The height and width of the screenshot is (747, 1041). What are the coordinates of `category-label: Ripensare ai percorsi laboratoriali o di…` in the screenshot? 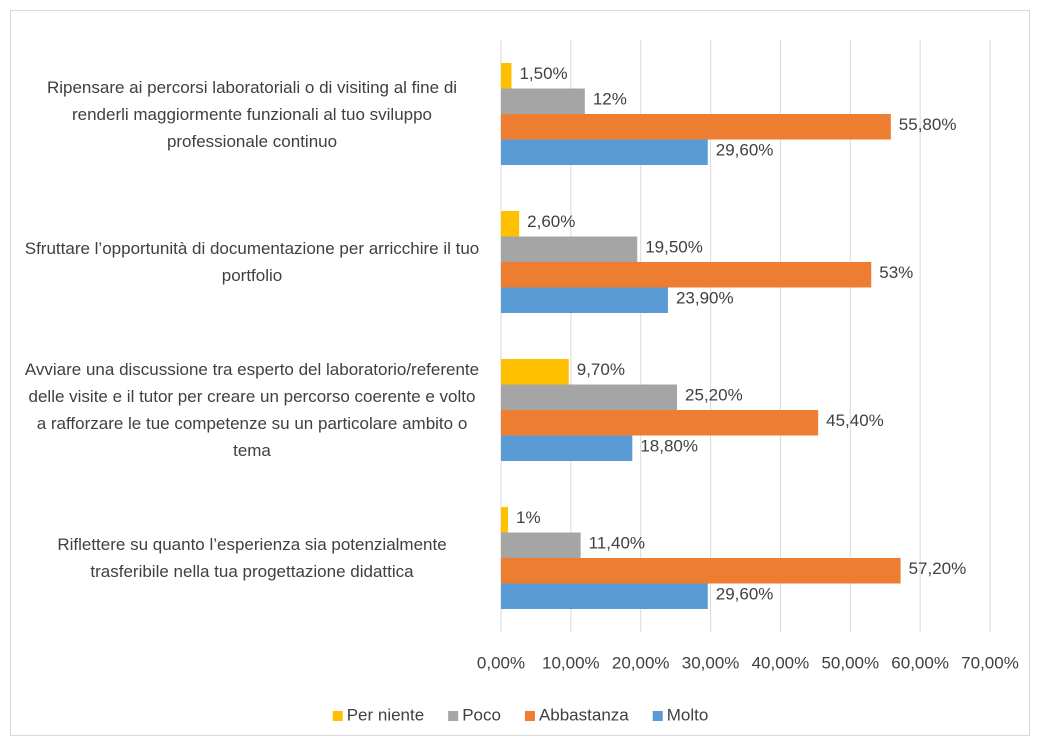 It's located at (252, 114).